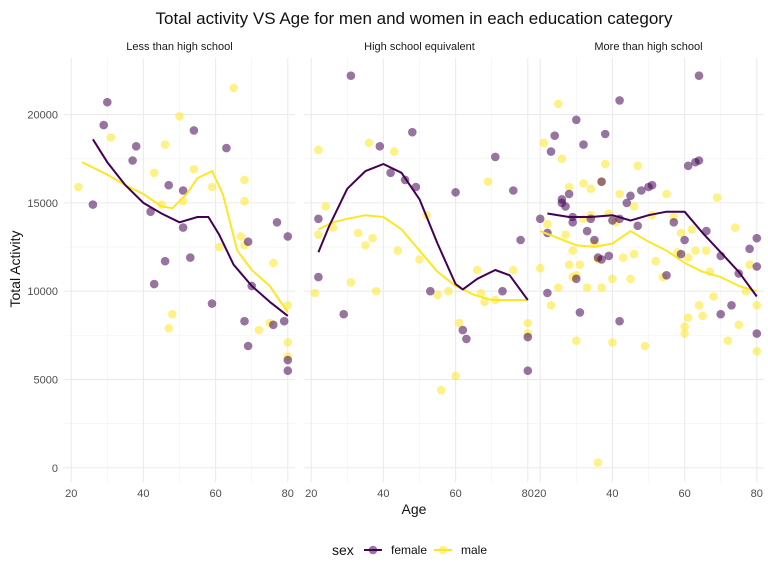 This screenshot has width=768, height=576. What do you see at coordinates (648, 261) in the screenshot?
I see `smooth-line-male` at bounding box center [648, 261].